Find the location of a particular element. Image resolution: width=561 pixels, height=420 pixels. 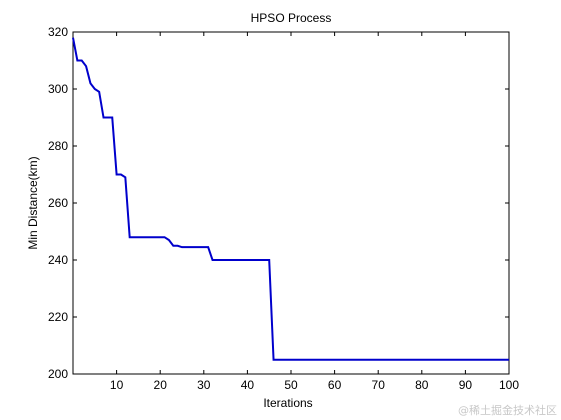

y-tick-label: 300 is located at coordinates (58, 89).